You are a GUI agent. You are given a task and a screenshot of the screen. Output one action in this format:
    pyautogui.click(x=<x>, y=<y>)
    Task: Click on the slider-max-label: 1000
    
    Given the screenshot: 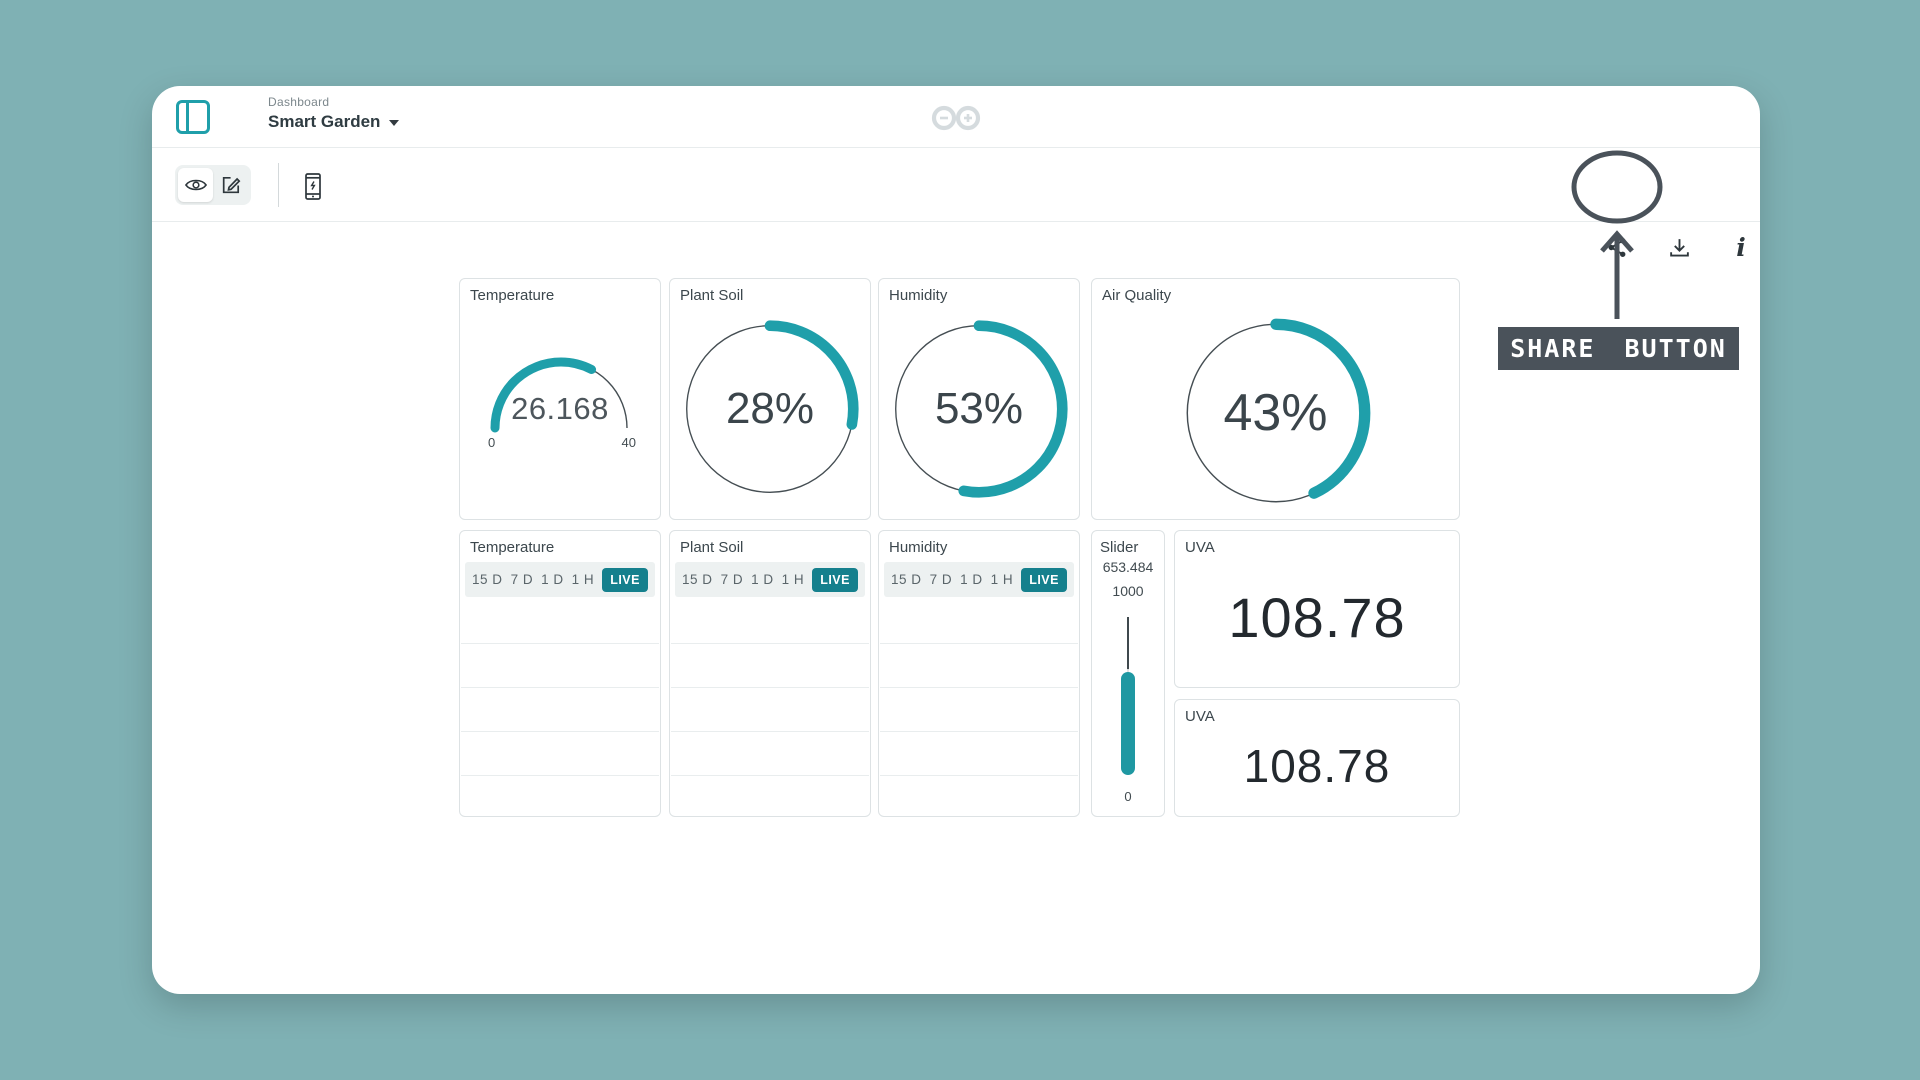 What is the action you would take?
    pyautogui.click(x=1128, y=591)
    